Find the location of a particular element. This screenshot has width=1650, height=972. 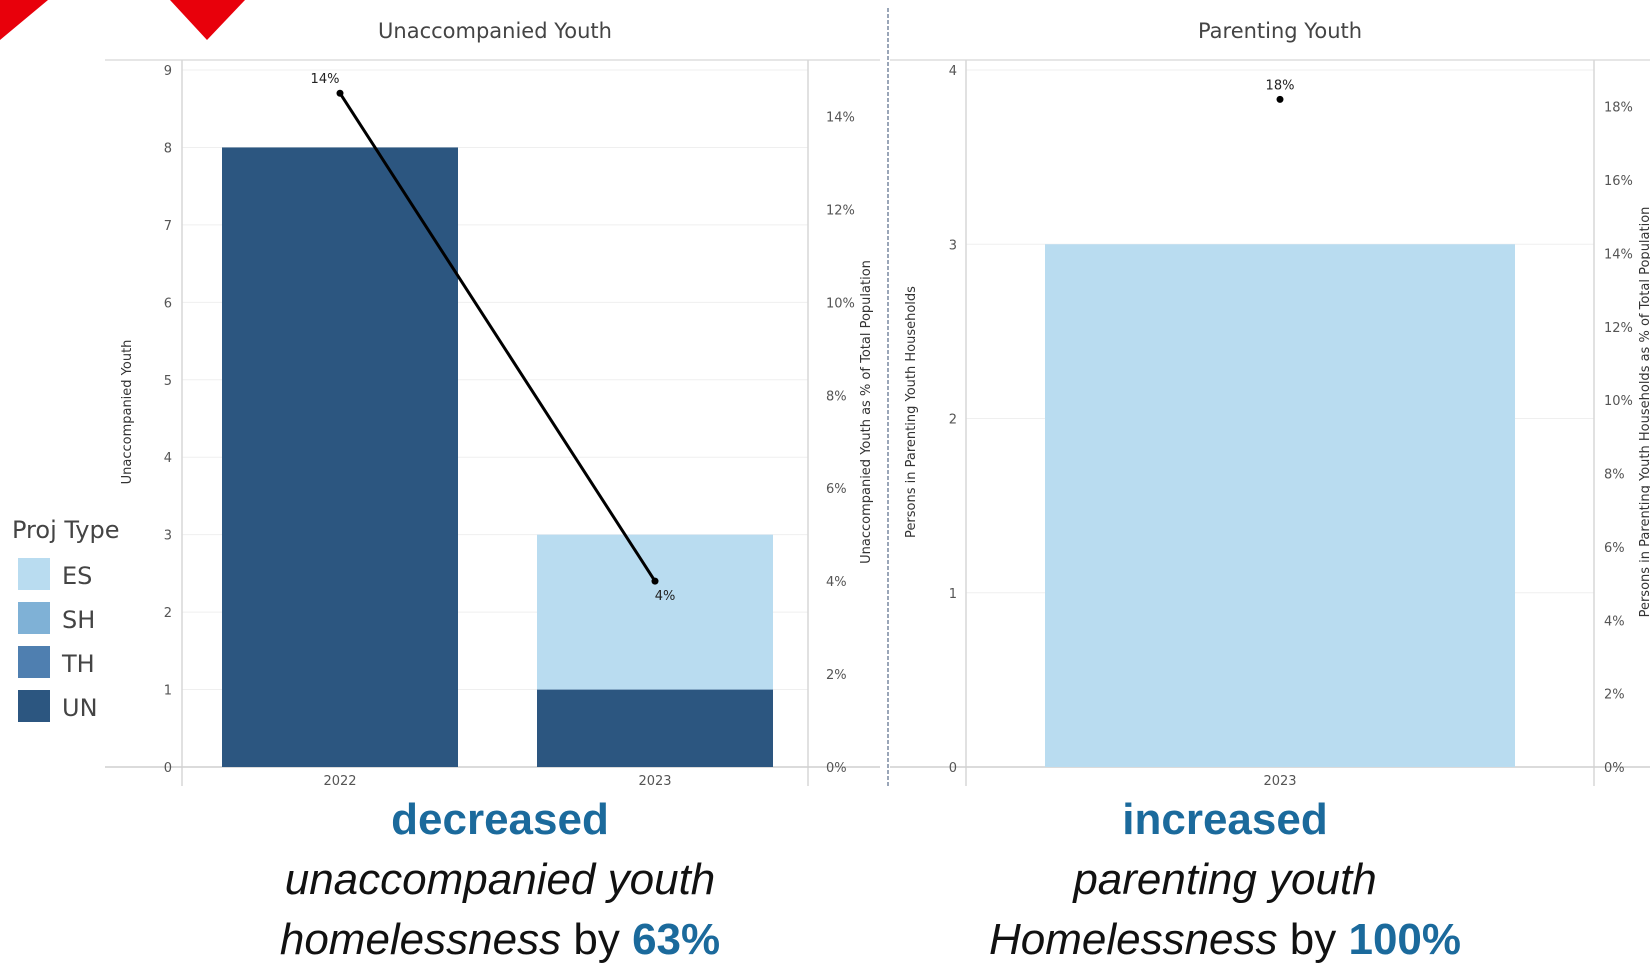

y-tick-label: 5 is located at coordinates (168, 381).